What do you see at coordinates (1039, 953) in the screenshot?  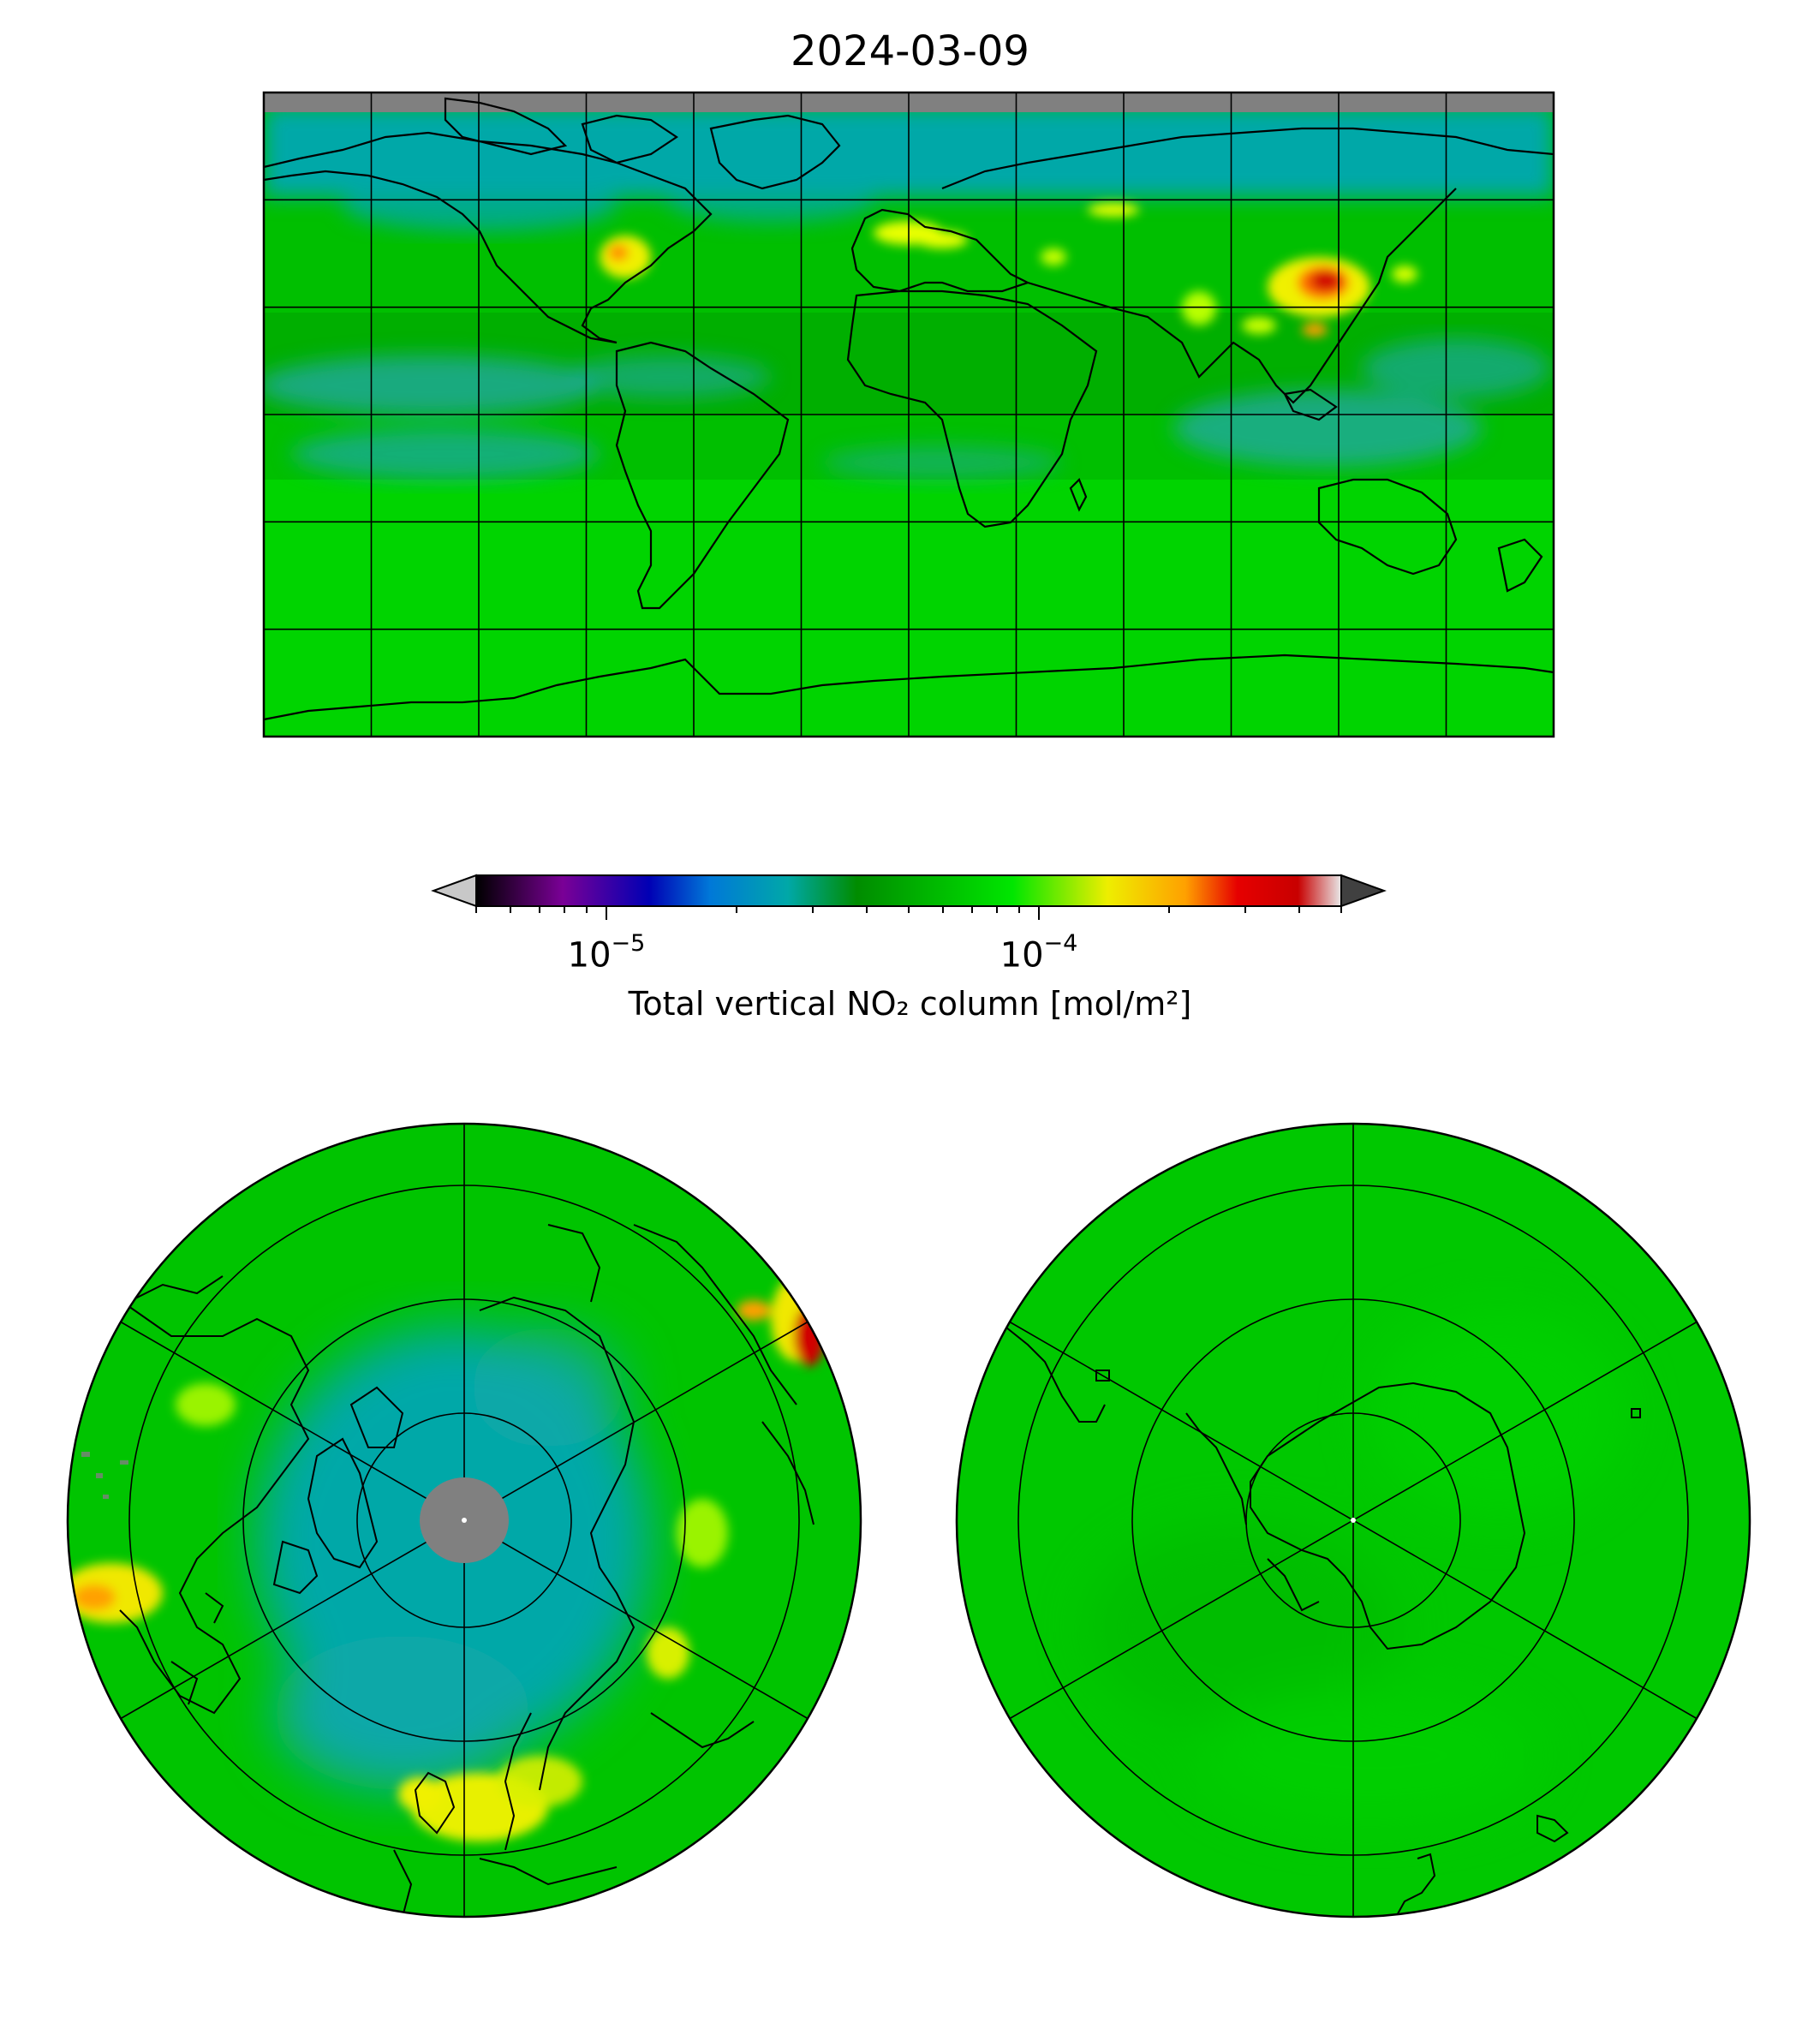 I see `colorbar-tick-label: 10⁻⁴` at bounding box center [1039, 953].